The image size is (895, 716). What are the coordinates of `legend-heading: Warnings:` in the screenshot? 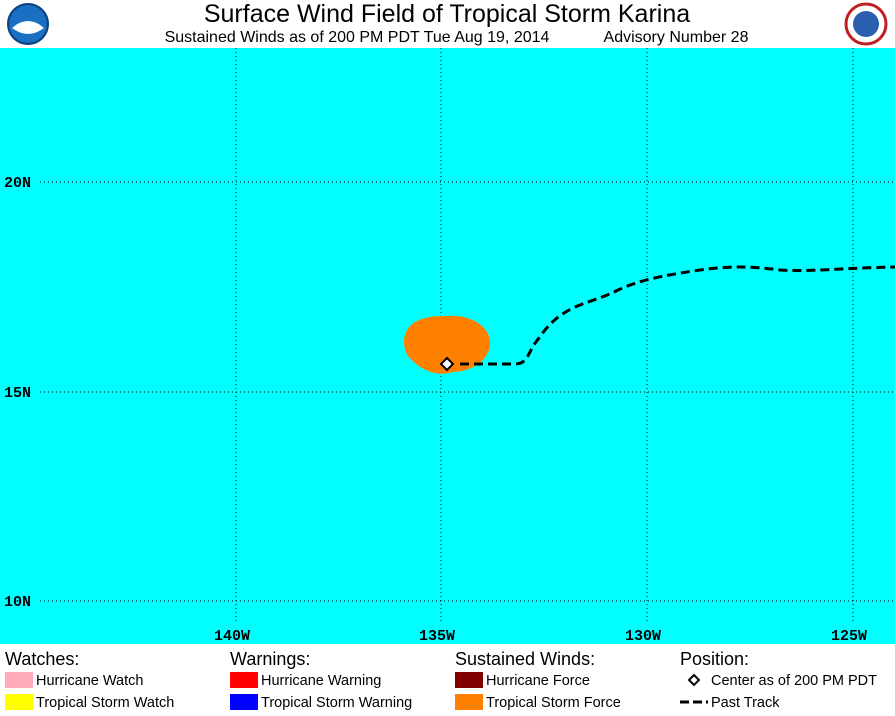 It's located at (270, 659).